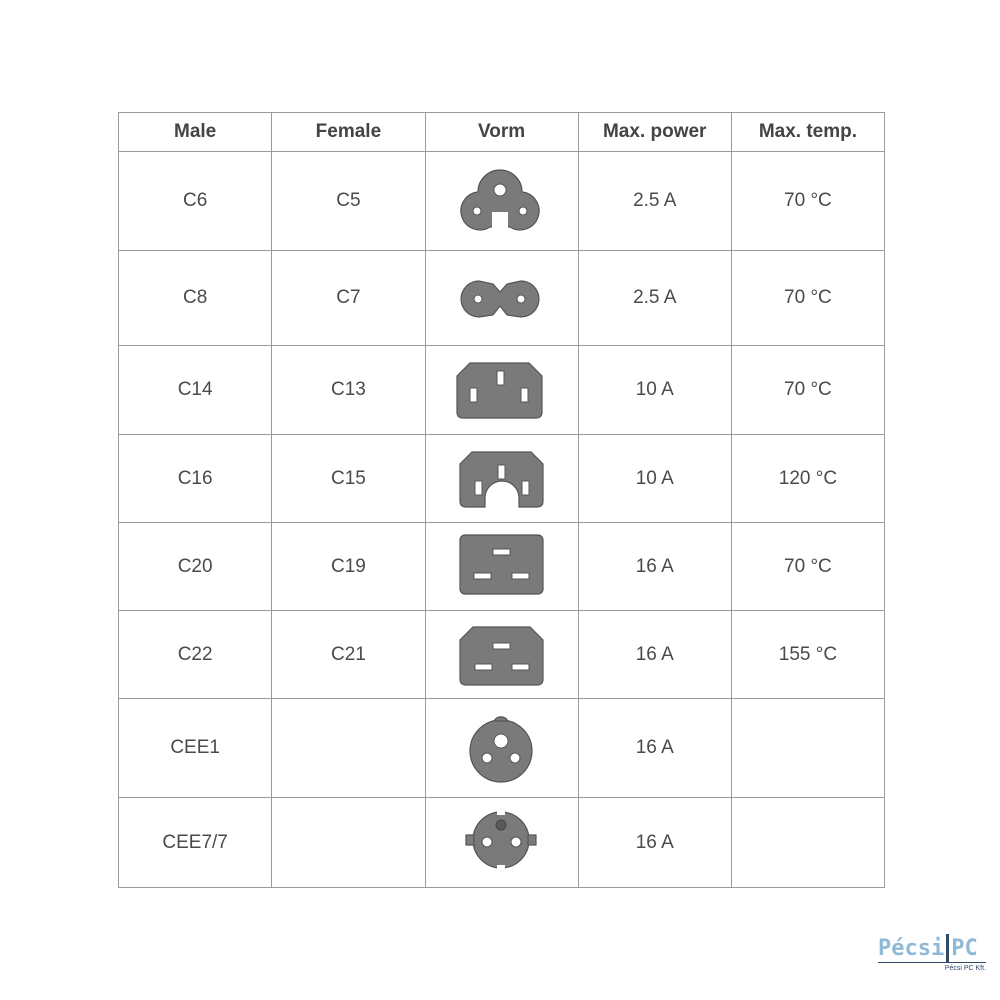 This screenshot has height=1000, width=1000. What do you see at coordinates (808, 654) in the screenshot?
I see `cell-temp: 155 °C` at bounding box center [808, 654].